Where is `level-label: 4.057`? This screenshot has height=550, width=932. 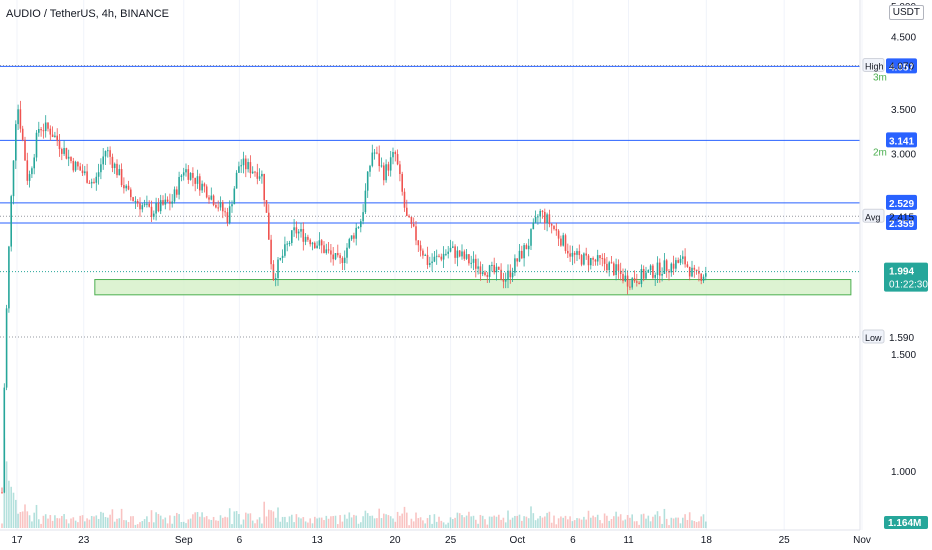 level-label: 4.057 is located at coordinates (901, 67).